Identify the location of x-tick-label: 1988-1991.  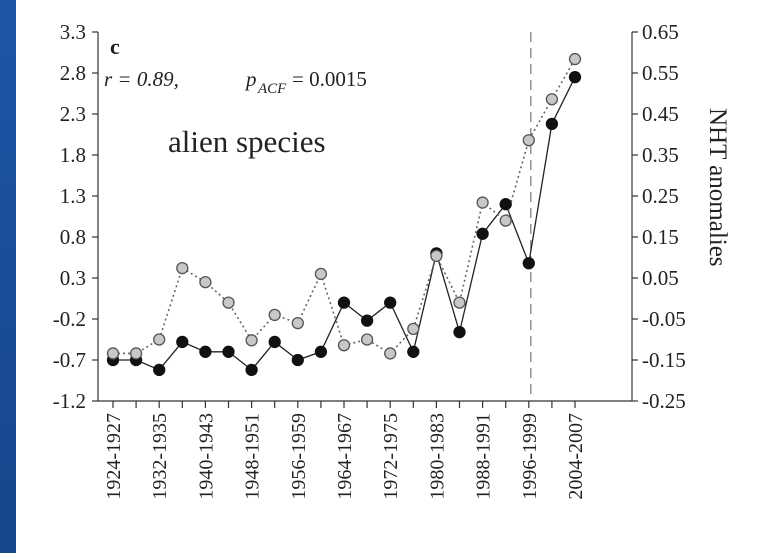
(484, 456).